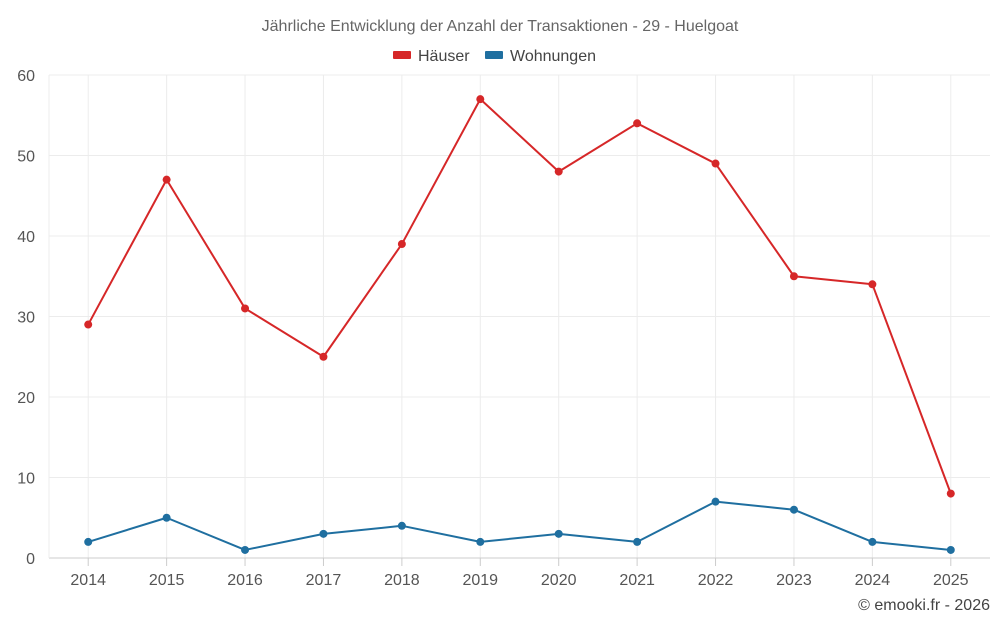 The width and height of the screenshot is (1000, 625). Describe the element at coordinates (794, 580) in the screenshot. I see `x-tick-label: 2023` at that location.